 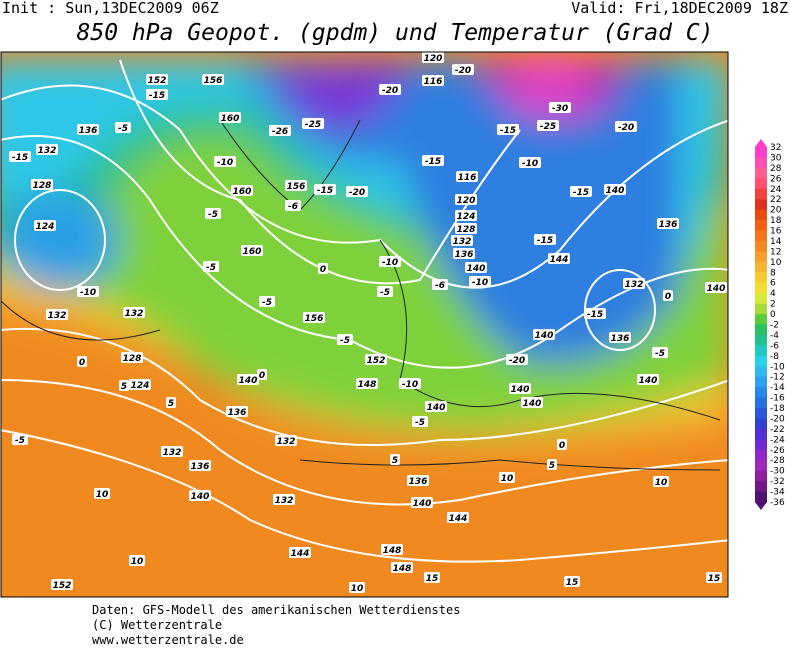 What do you see at coordinates (777, 409) in the screenshot?
I see `colorbar-label: -18` at bounding box center [777, 409].